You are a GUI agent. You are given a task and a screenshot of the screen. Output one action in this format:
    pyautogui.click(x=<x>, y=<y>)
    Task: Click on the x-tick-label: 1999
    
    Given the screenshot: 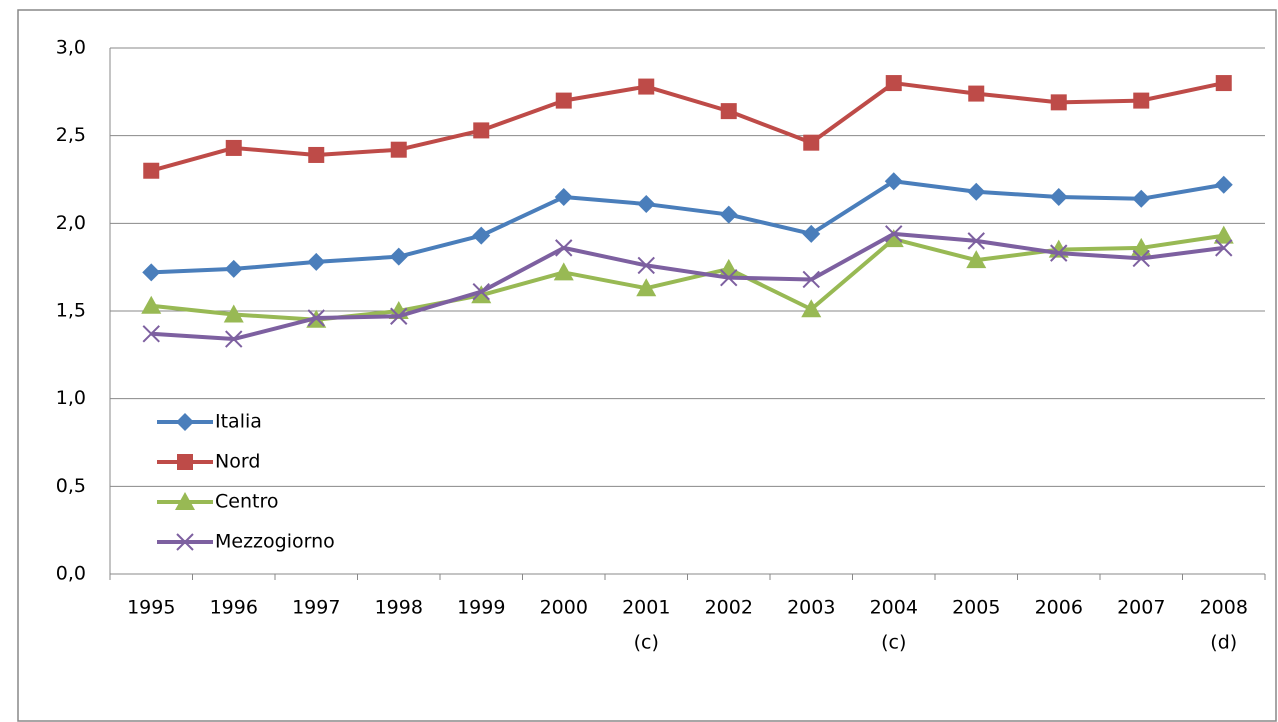 What is the action you would take?
    pyautogui.click(x=481, y=608)
    